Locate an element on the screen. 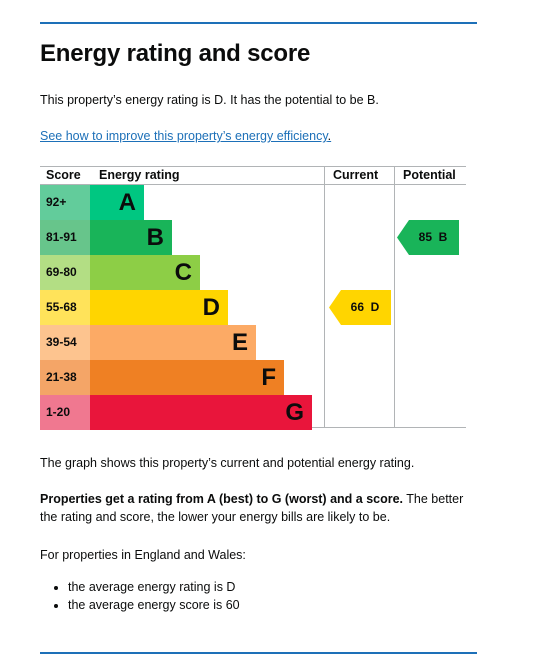  chart-current-divider is located at coordinates (324, 297).